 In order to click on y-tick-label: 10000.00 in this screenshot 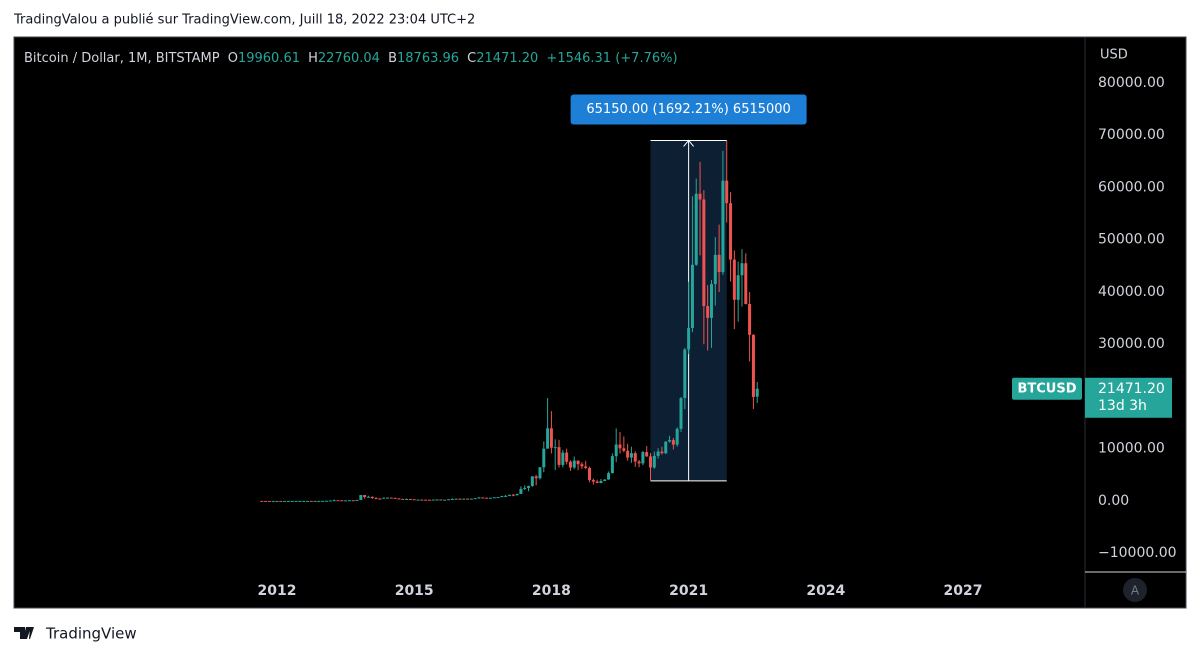, I will do `click(1131, 449)`.